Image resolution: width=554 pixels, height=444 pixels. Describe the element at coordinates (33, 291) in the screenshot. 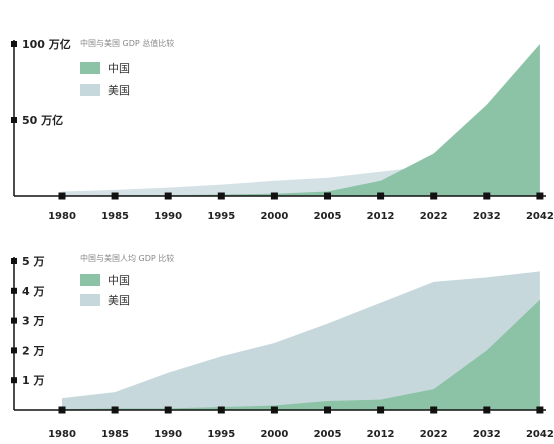

I see `y-tick-label: 4 万` at that location.